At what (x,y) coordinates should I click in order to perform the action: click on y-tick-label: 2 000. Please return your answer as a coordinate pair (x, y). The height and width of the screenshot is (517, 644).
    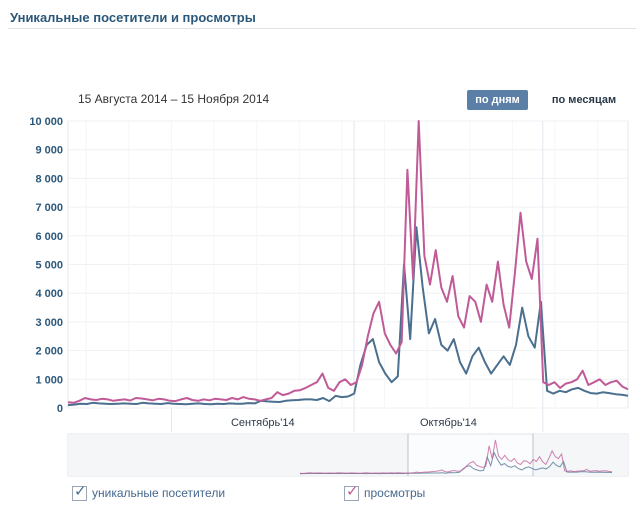
    Looking at the image, I should click on (49, 352).